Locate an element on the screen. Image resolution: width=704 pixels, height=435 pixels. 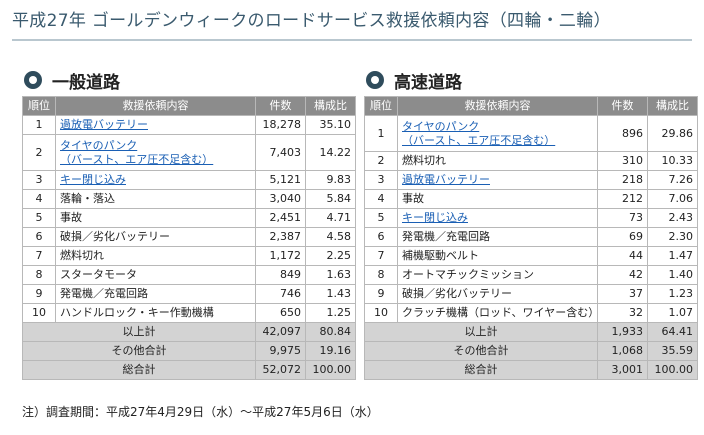
table-row: 5 事故 2,451 4.71 is located at coordinates (189, 218).